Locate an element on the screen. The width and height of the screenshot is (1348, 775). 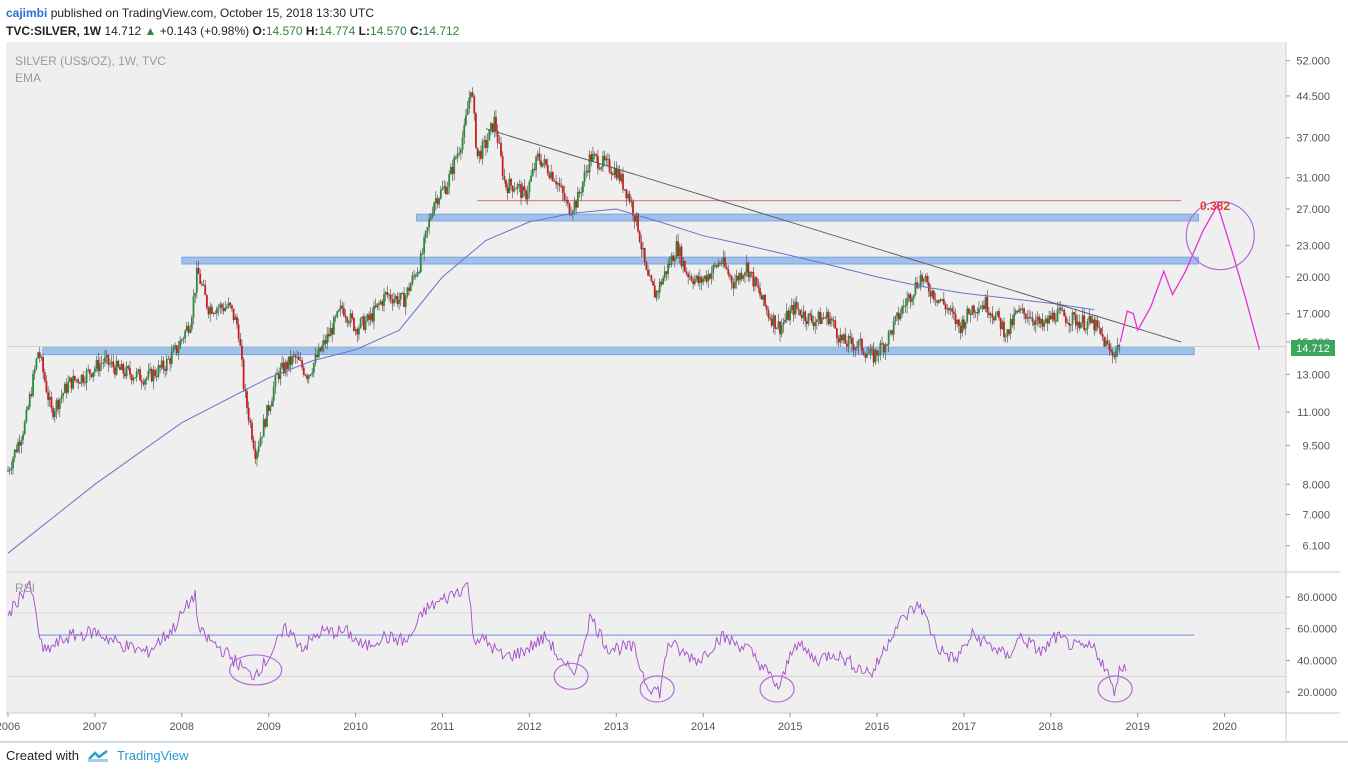
footer: Created with TradingView is located at coordinates (97, 755).